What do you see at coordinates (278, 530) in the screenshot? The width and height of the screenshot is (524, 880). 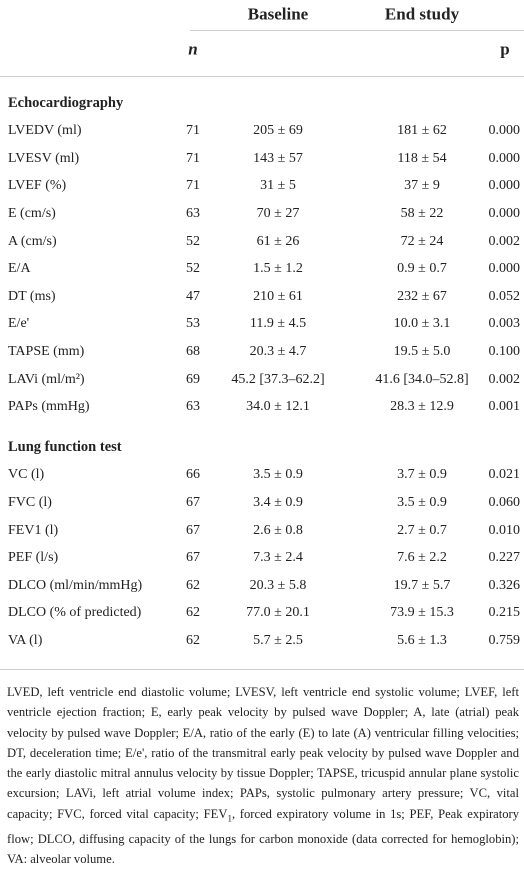 I see `baseline-cell: 2.6 ± 0.8` at bounding box center [278, 530].